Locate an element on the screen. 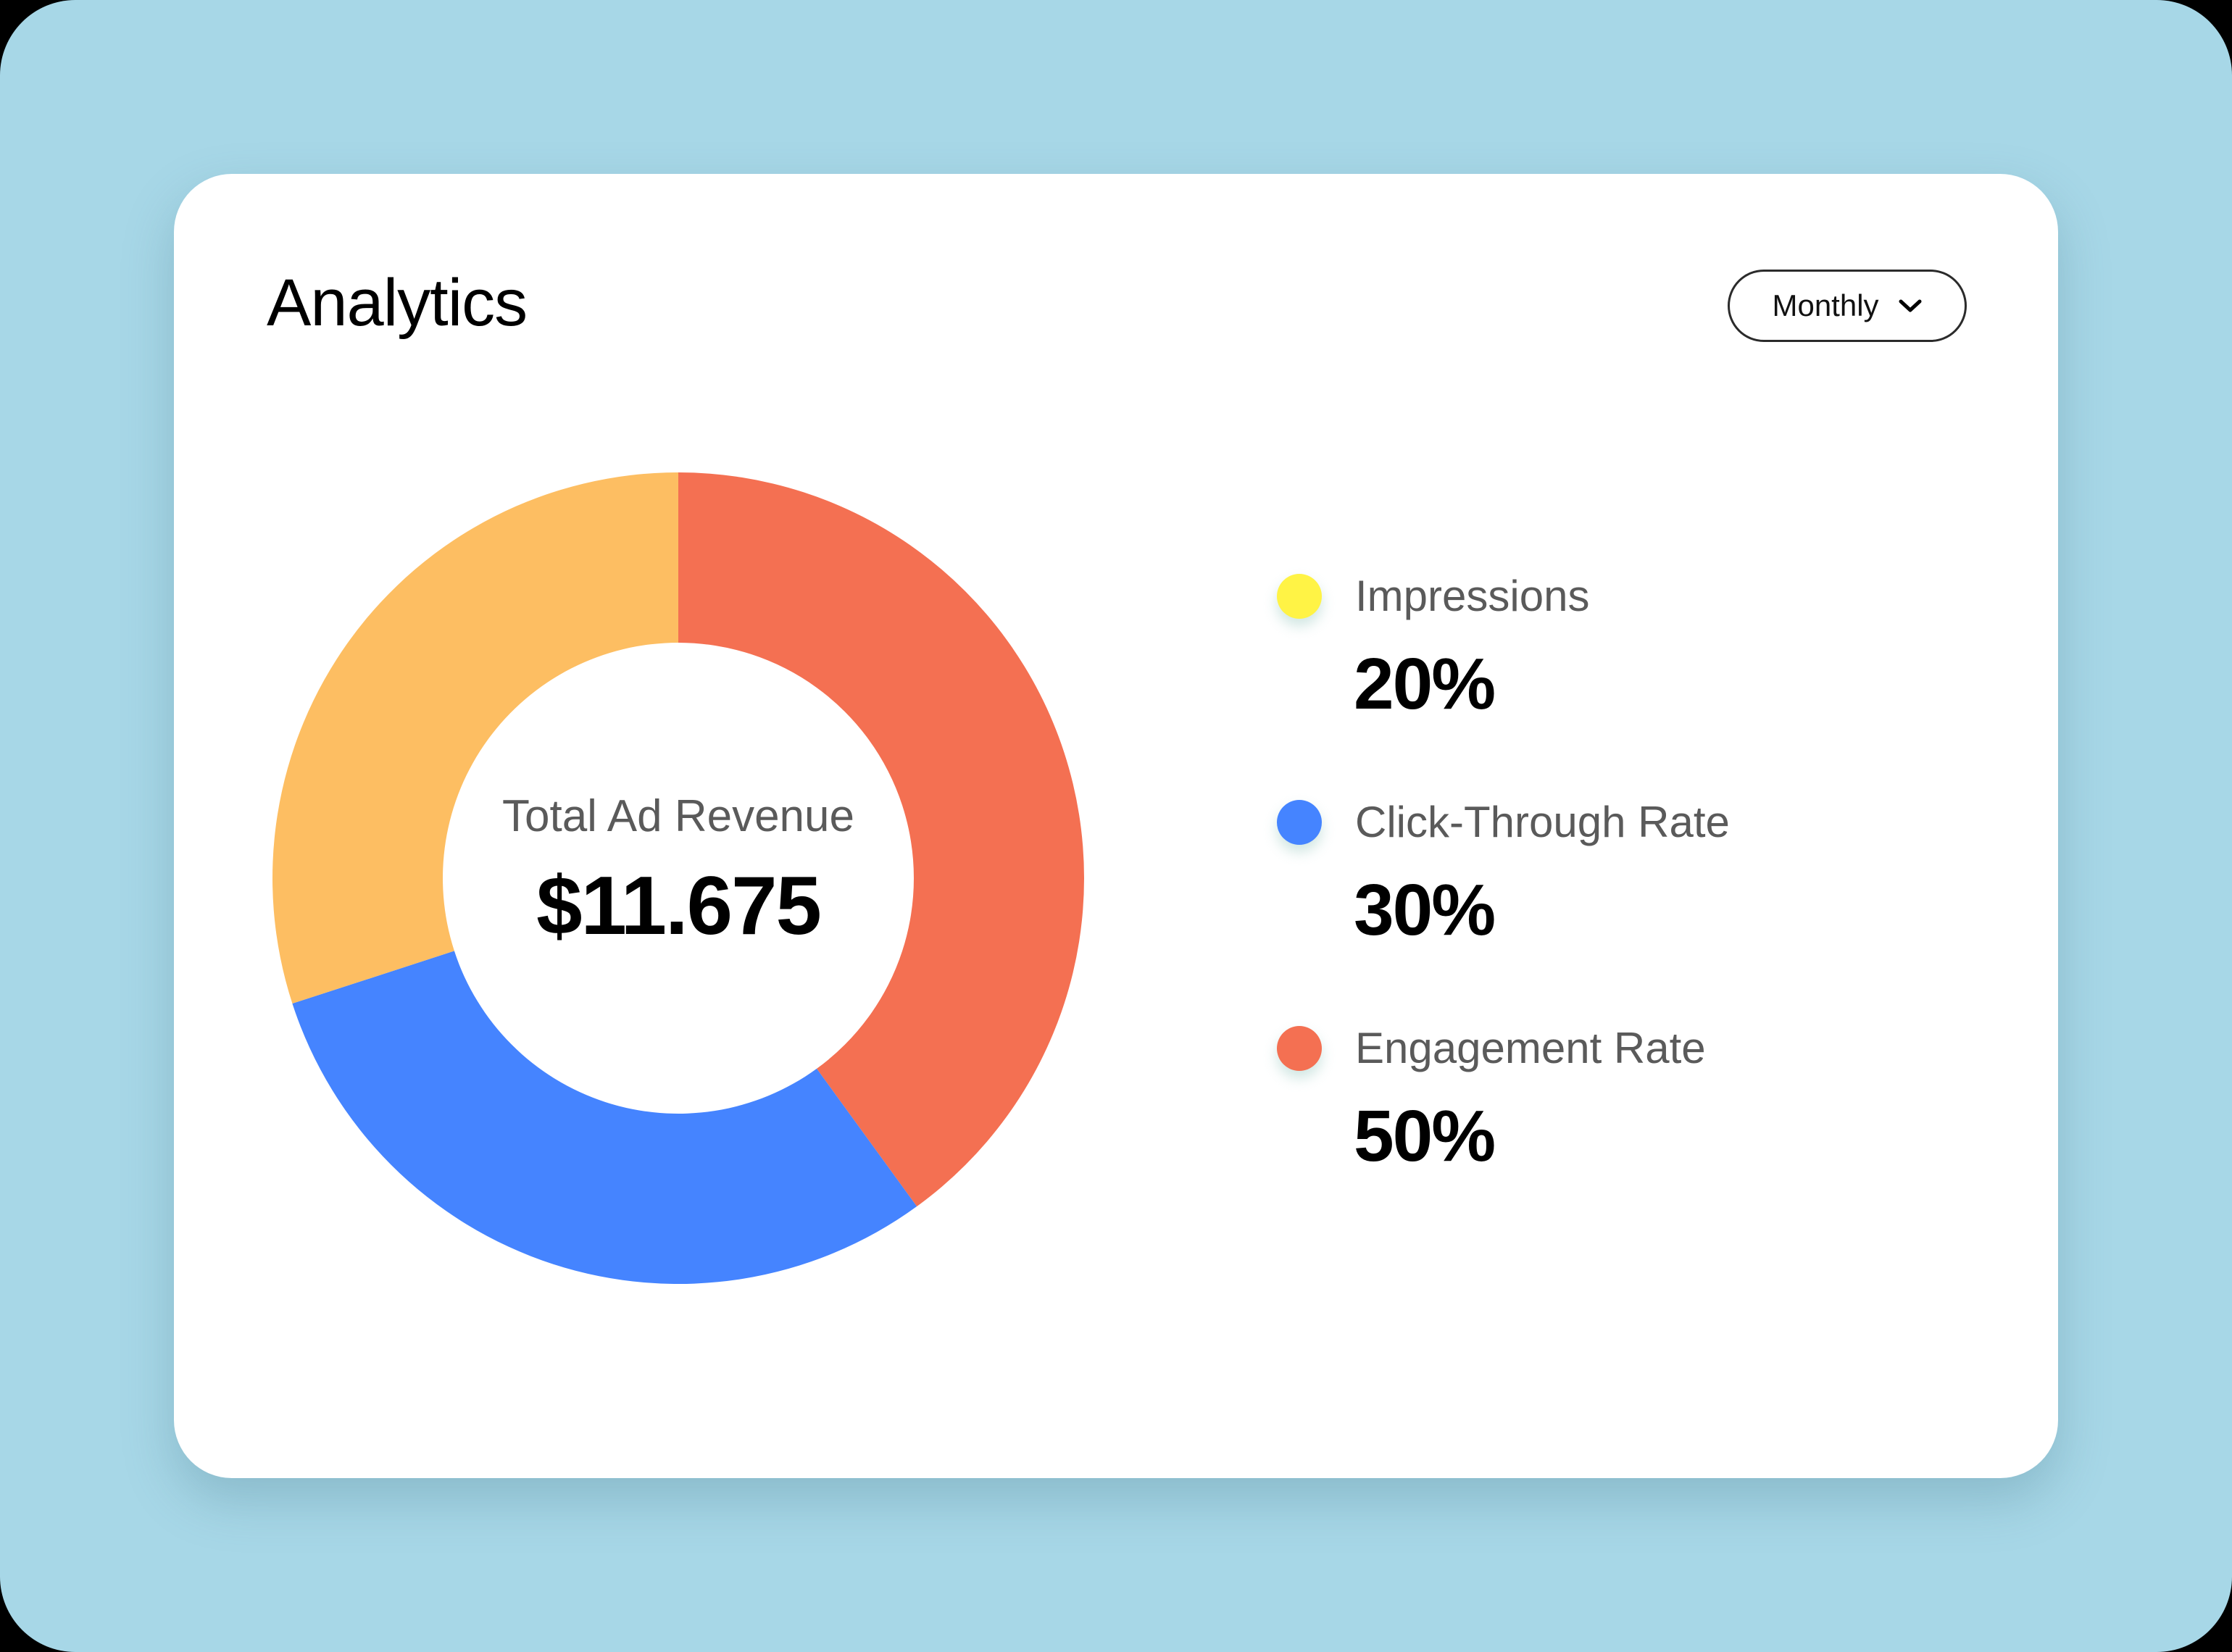  card-title: Analytics is located at coordinates (397, 303).